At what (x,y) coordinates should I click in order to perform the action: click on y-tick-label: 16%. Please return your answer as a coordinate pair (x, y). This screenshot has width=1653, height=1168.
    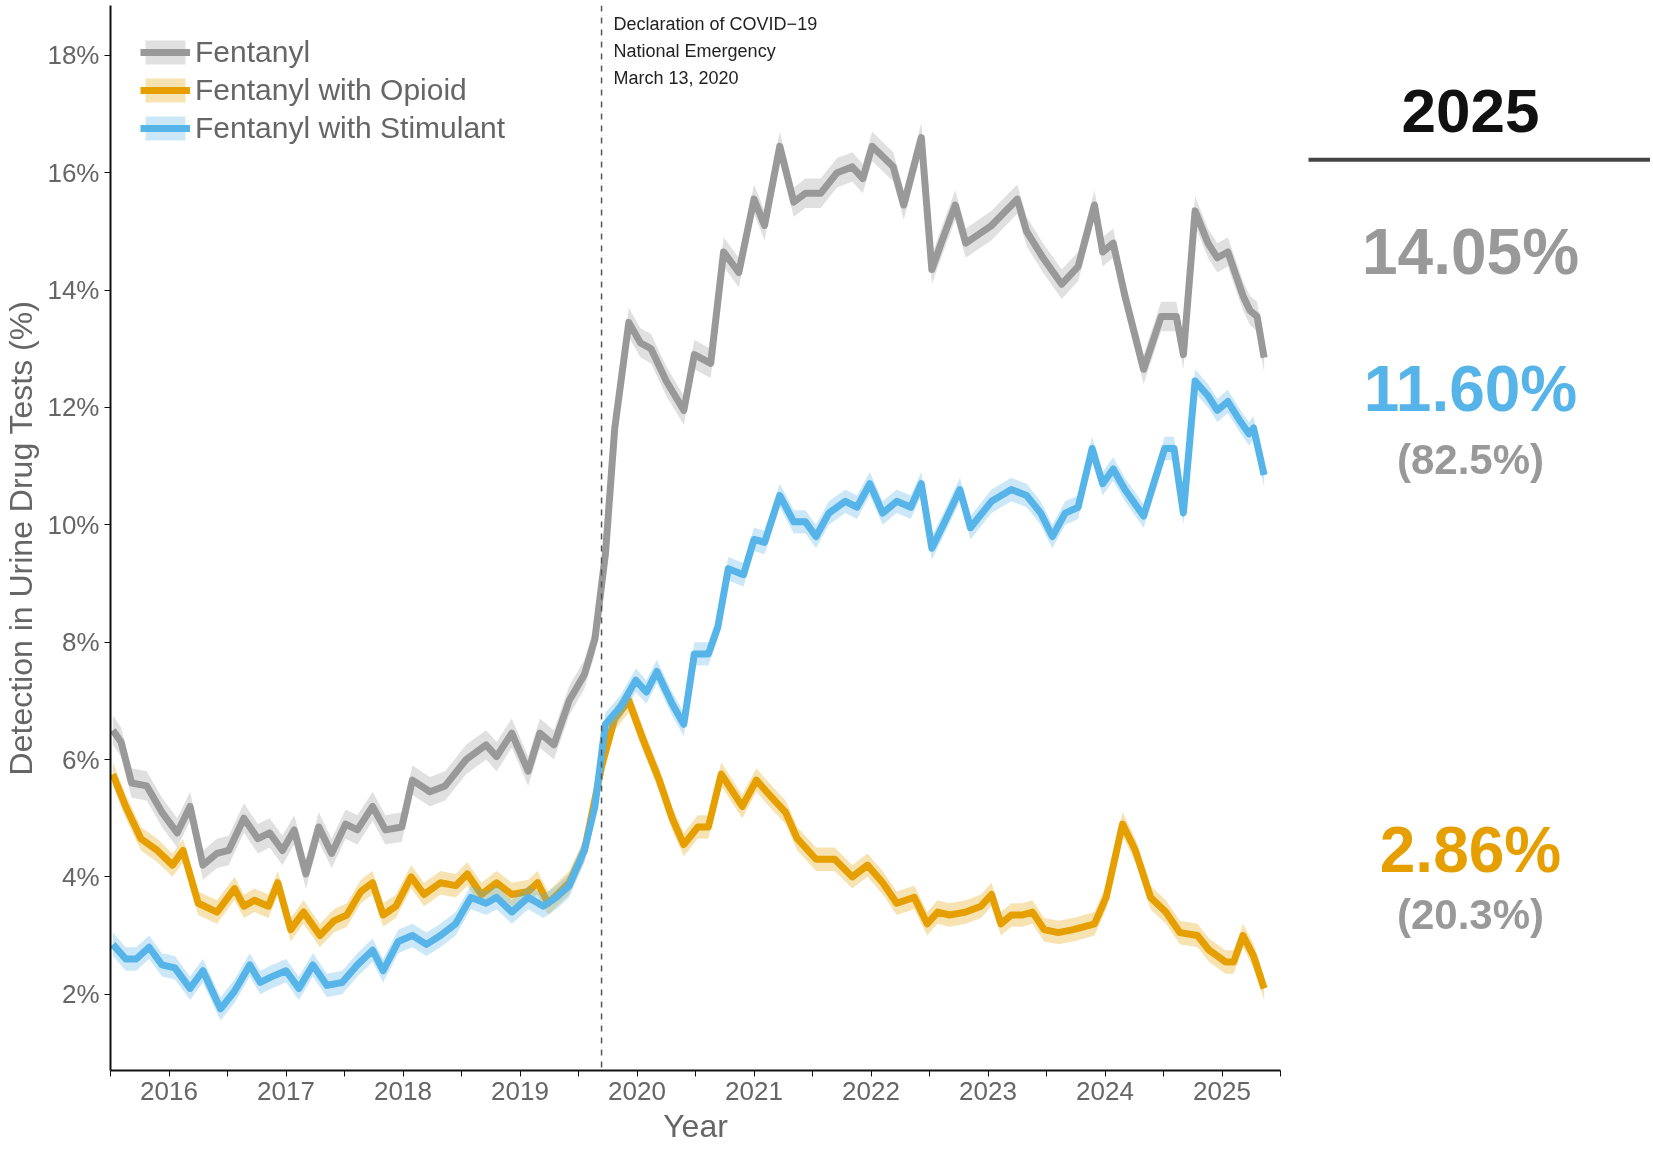
    Looking at the image, I should click on (73, 172).